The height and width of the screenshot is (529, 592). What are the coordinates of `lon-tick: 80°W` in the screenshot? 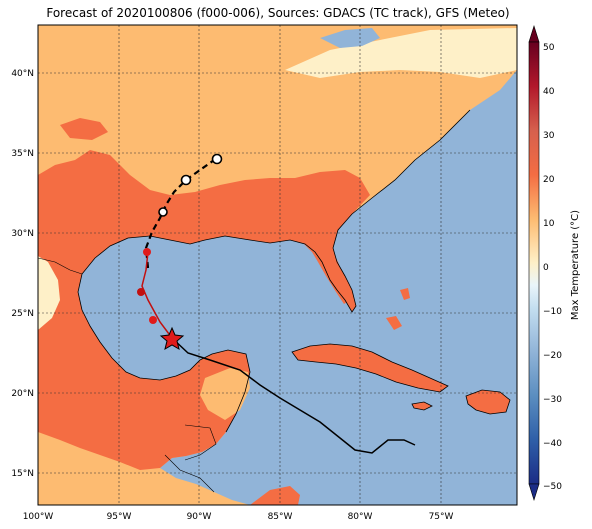 It's located at (360, 517).